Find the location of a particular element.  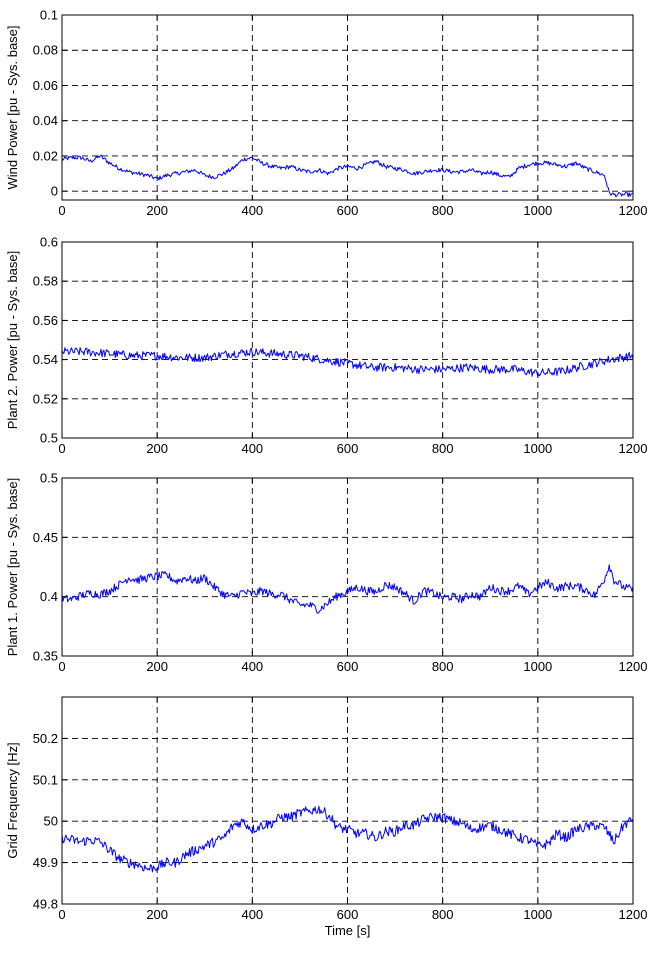

series-line-plant2-power is located at coordinates (347, 362).